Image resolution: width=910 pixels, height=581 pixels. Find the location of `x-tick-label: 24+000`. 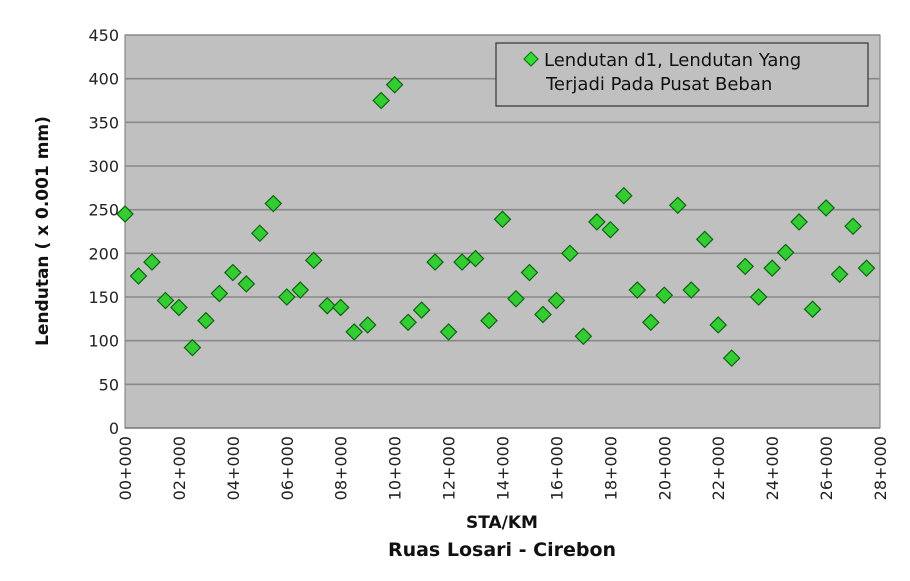

x-tick-label: 24+000 is located at coordinates (772, 468).